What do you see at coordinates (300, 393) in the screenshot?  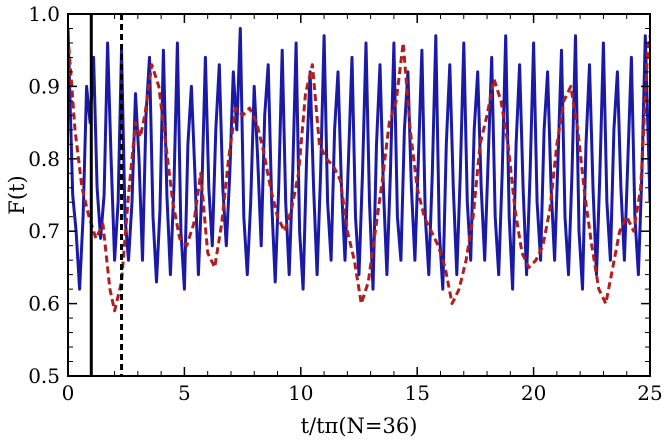 I see `x-tick-label: 10` at bounding box center [300, 393].